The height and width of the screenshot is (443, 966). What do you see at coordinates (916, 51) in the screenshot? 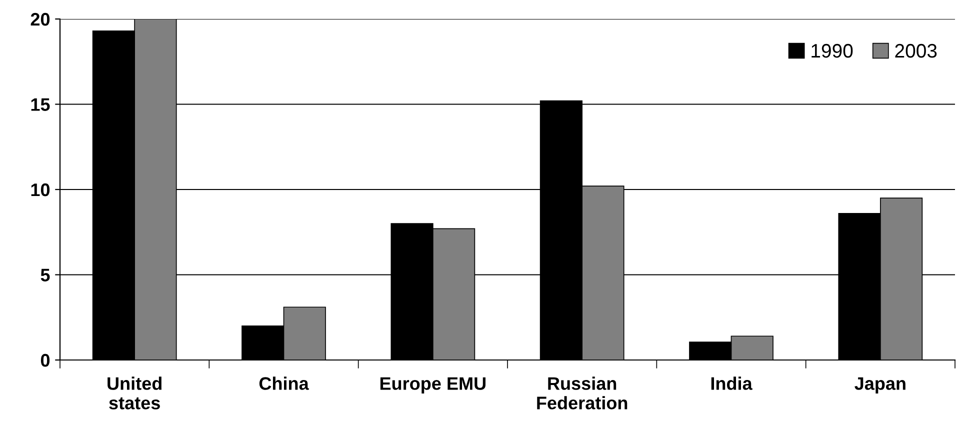
I see `legend-label: 2003` at bounding box center [916, 51].